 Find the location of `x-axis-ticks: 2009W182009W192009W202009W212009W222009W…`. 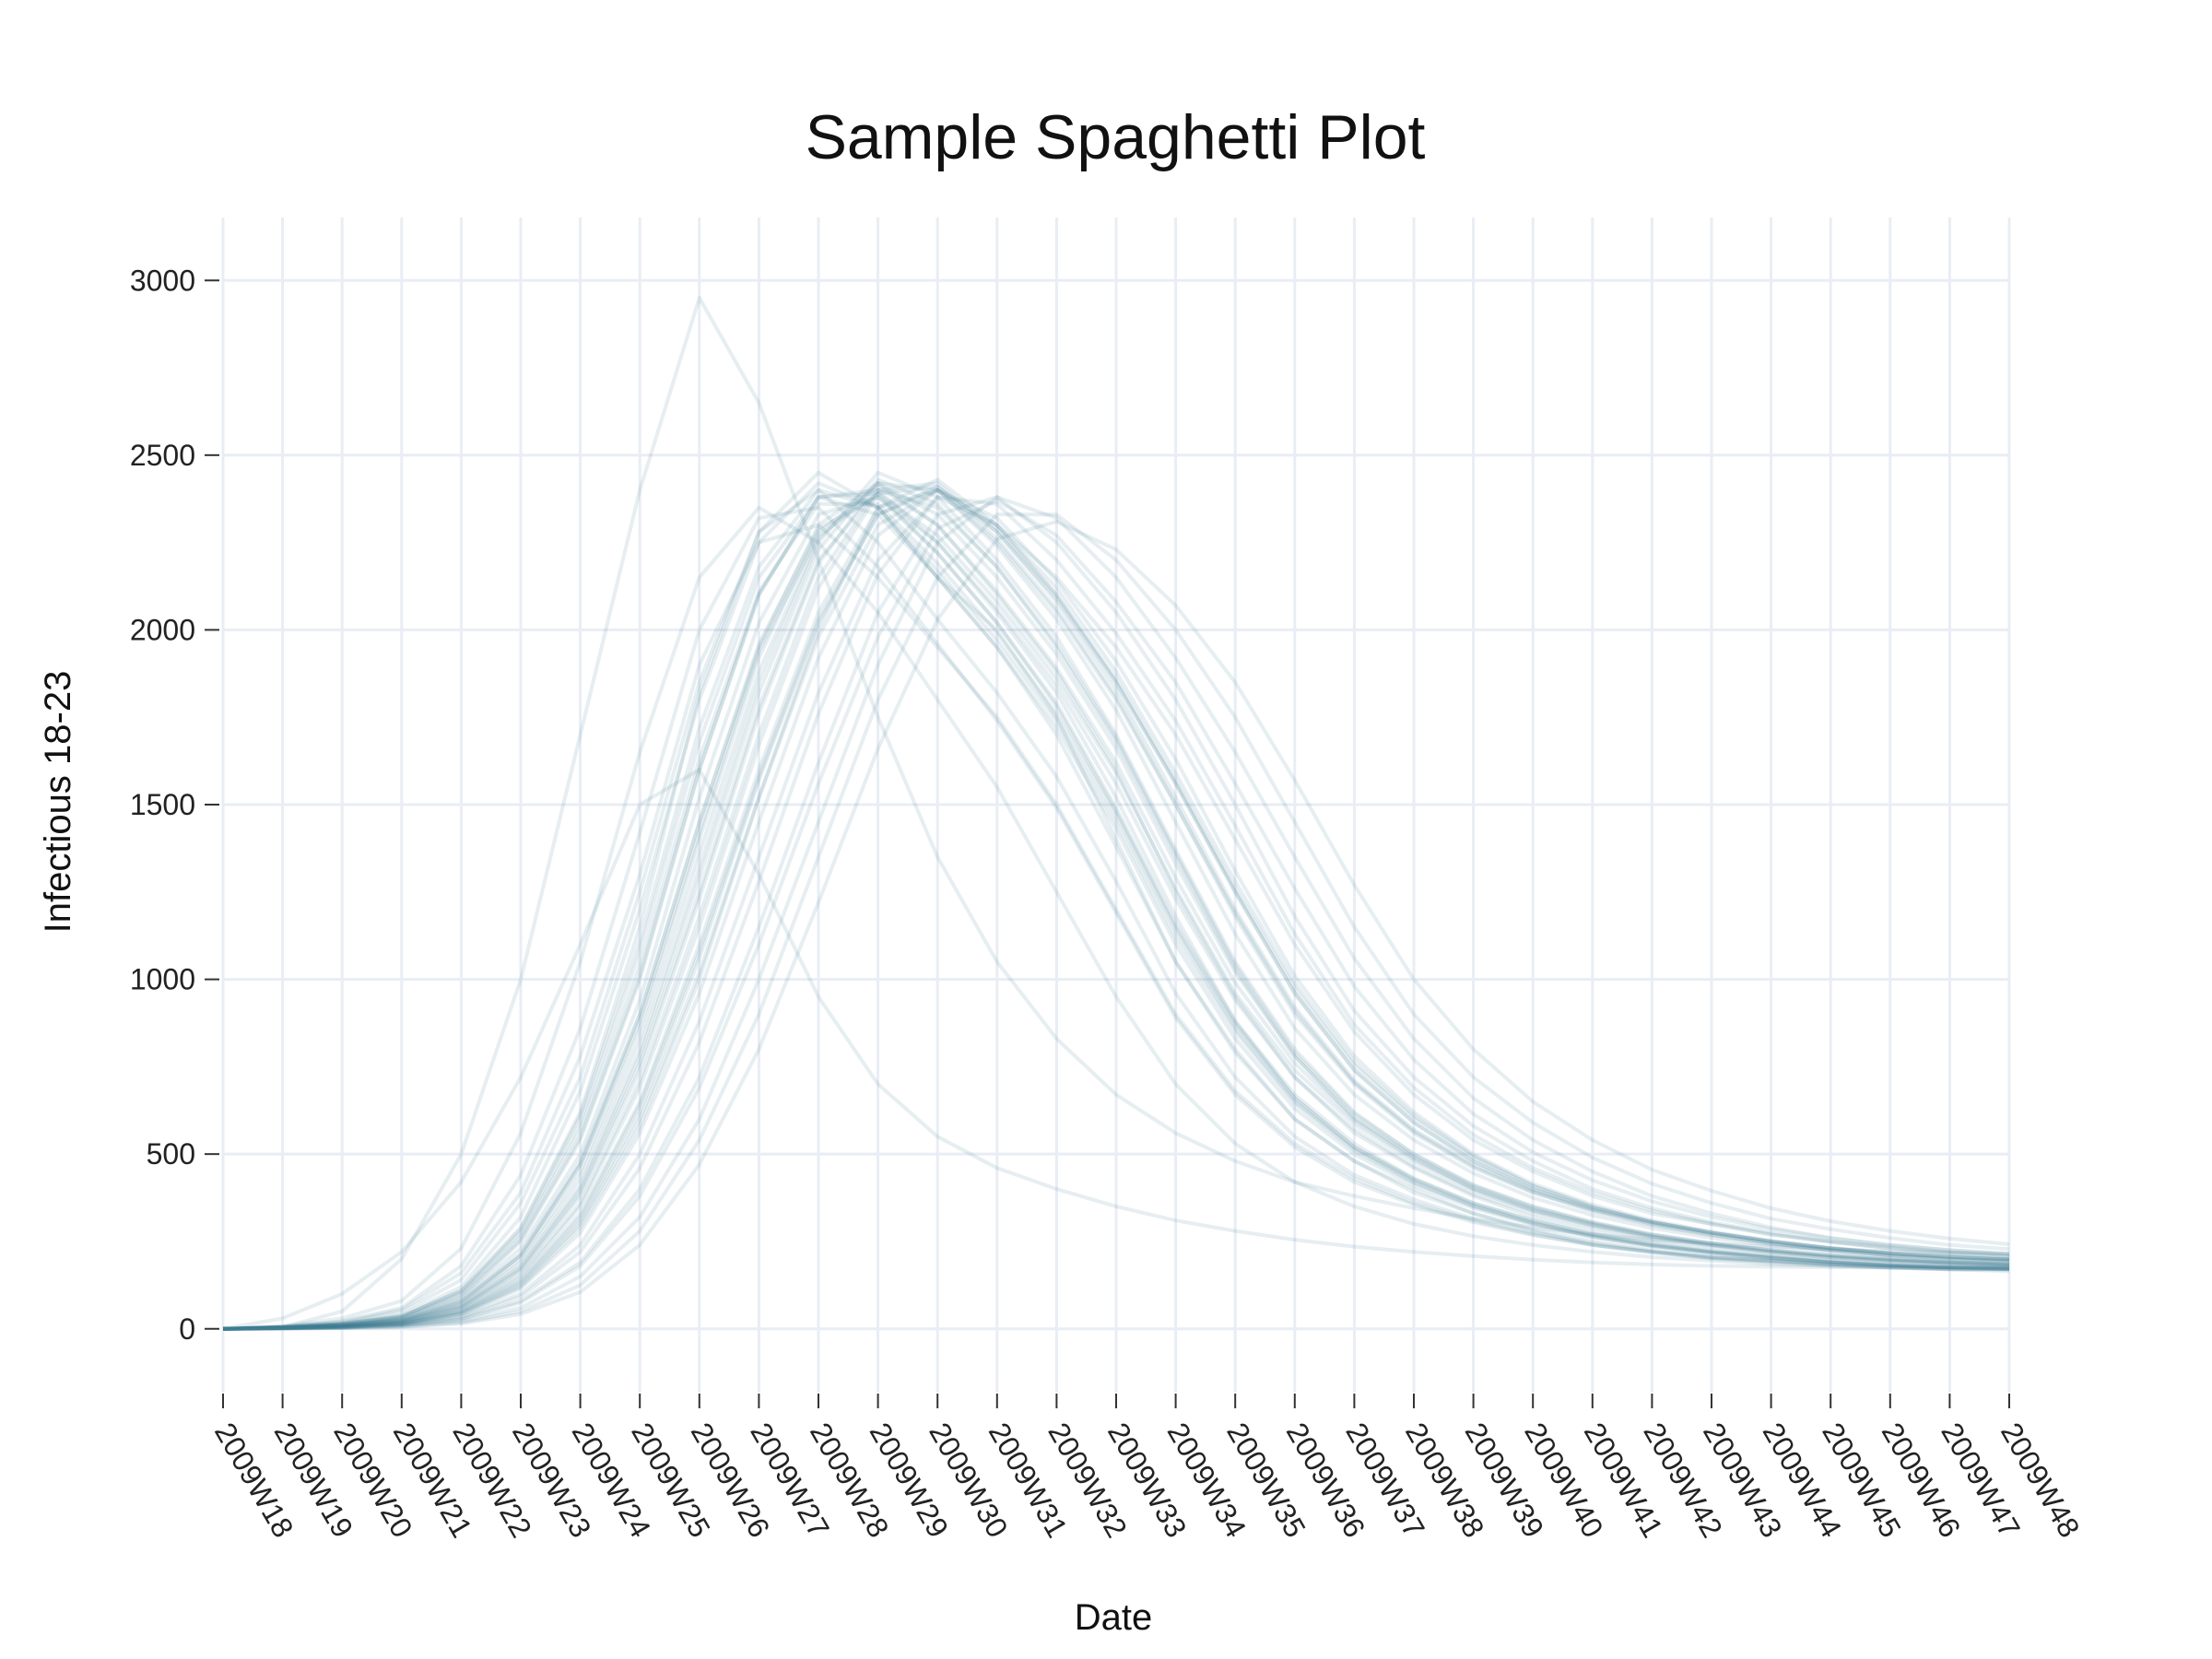

x-axis-ticks: 2009W182009W192009W202009W212009W222009W… is located at coordinates (1147, 1468).